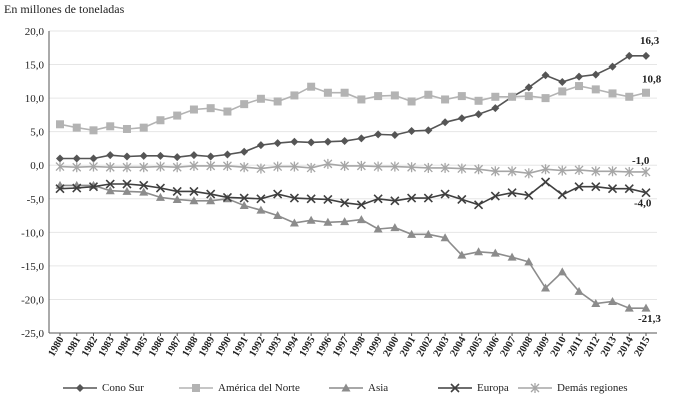 The height and width of the screenshot is (403, 679). I want to click on x-tick-label: 1991, so click(241, 347).